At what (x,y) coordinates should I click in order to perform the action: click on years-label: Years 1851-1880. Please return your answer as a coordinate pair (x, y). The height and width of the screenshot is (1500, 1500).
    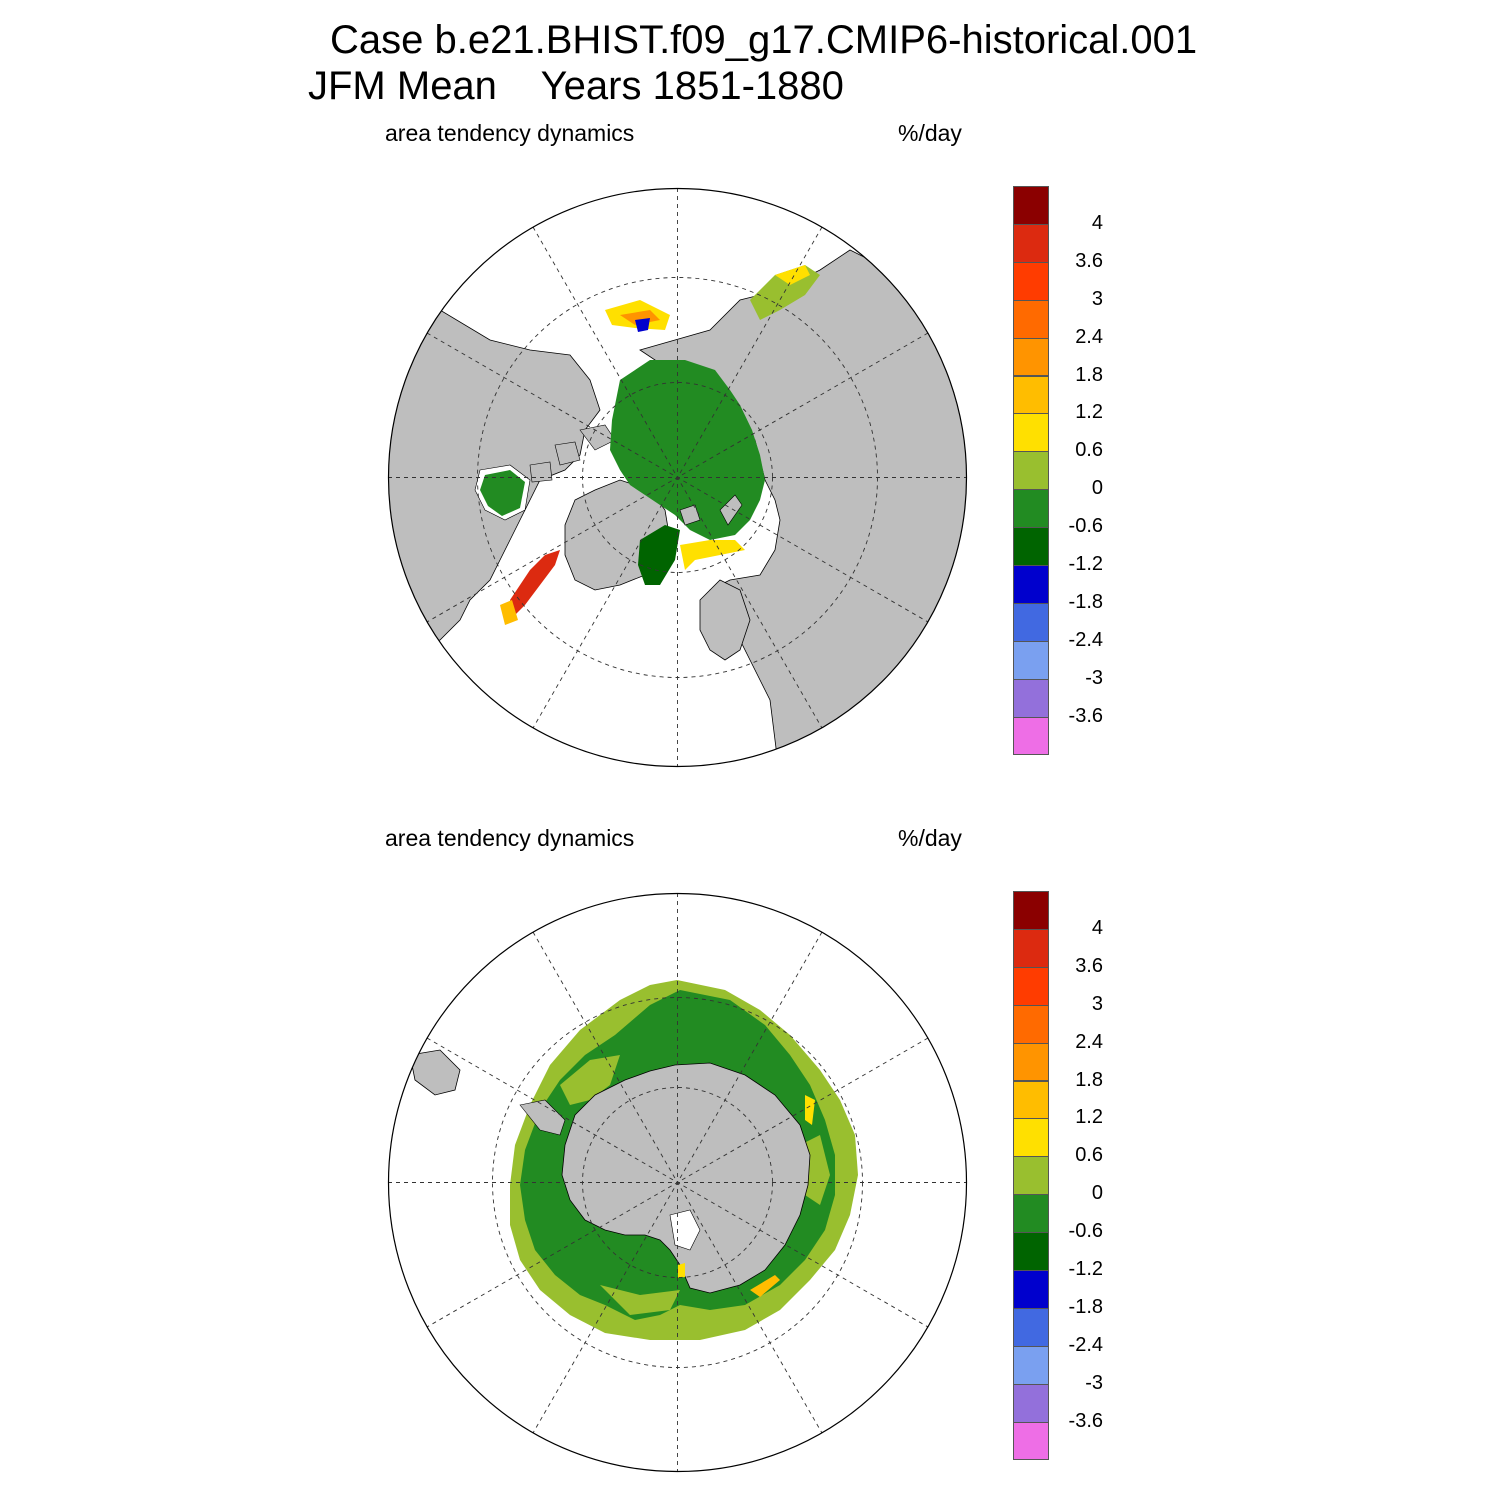
    Looking at the image, I should click on (692, 86).